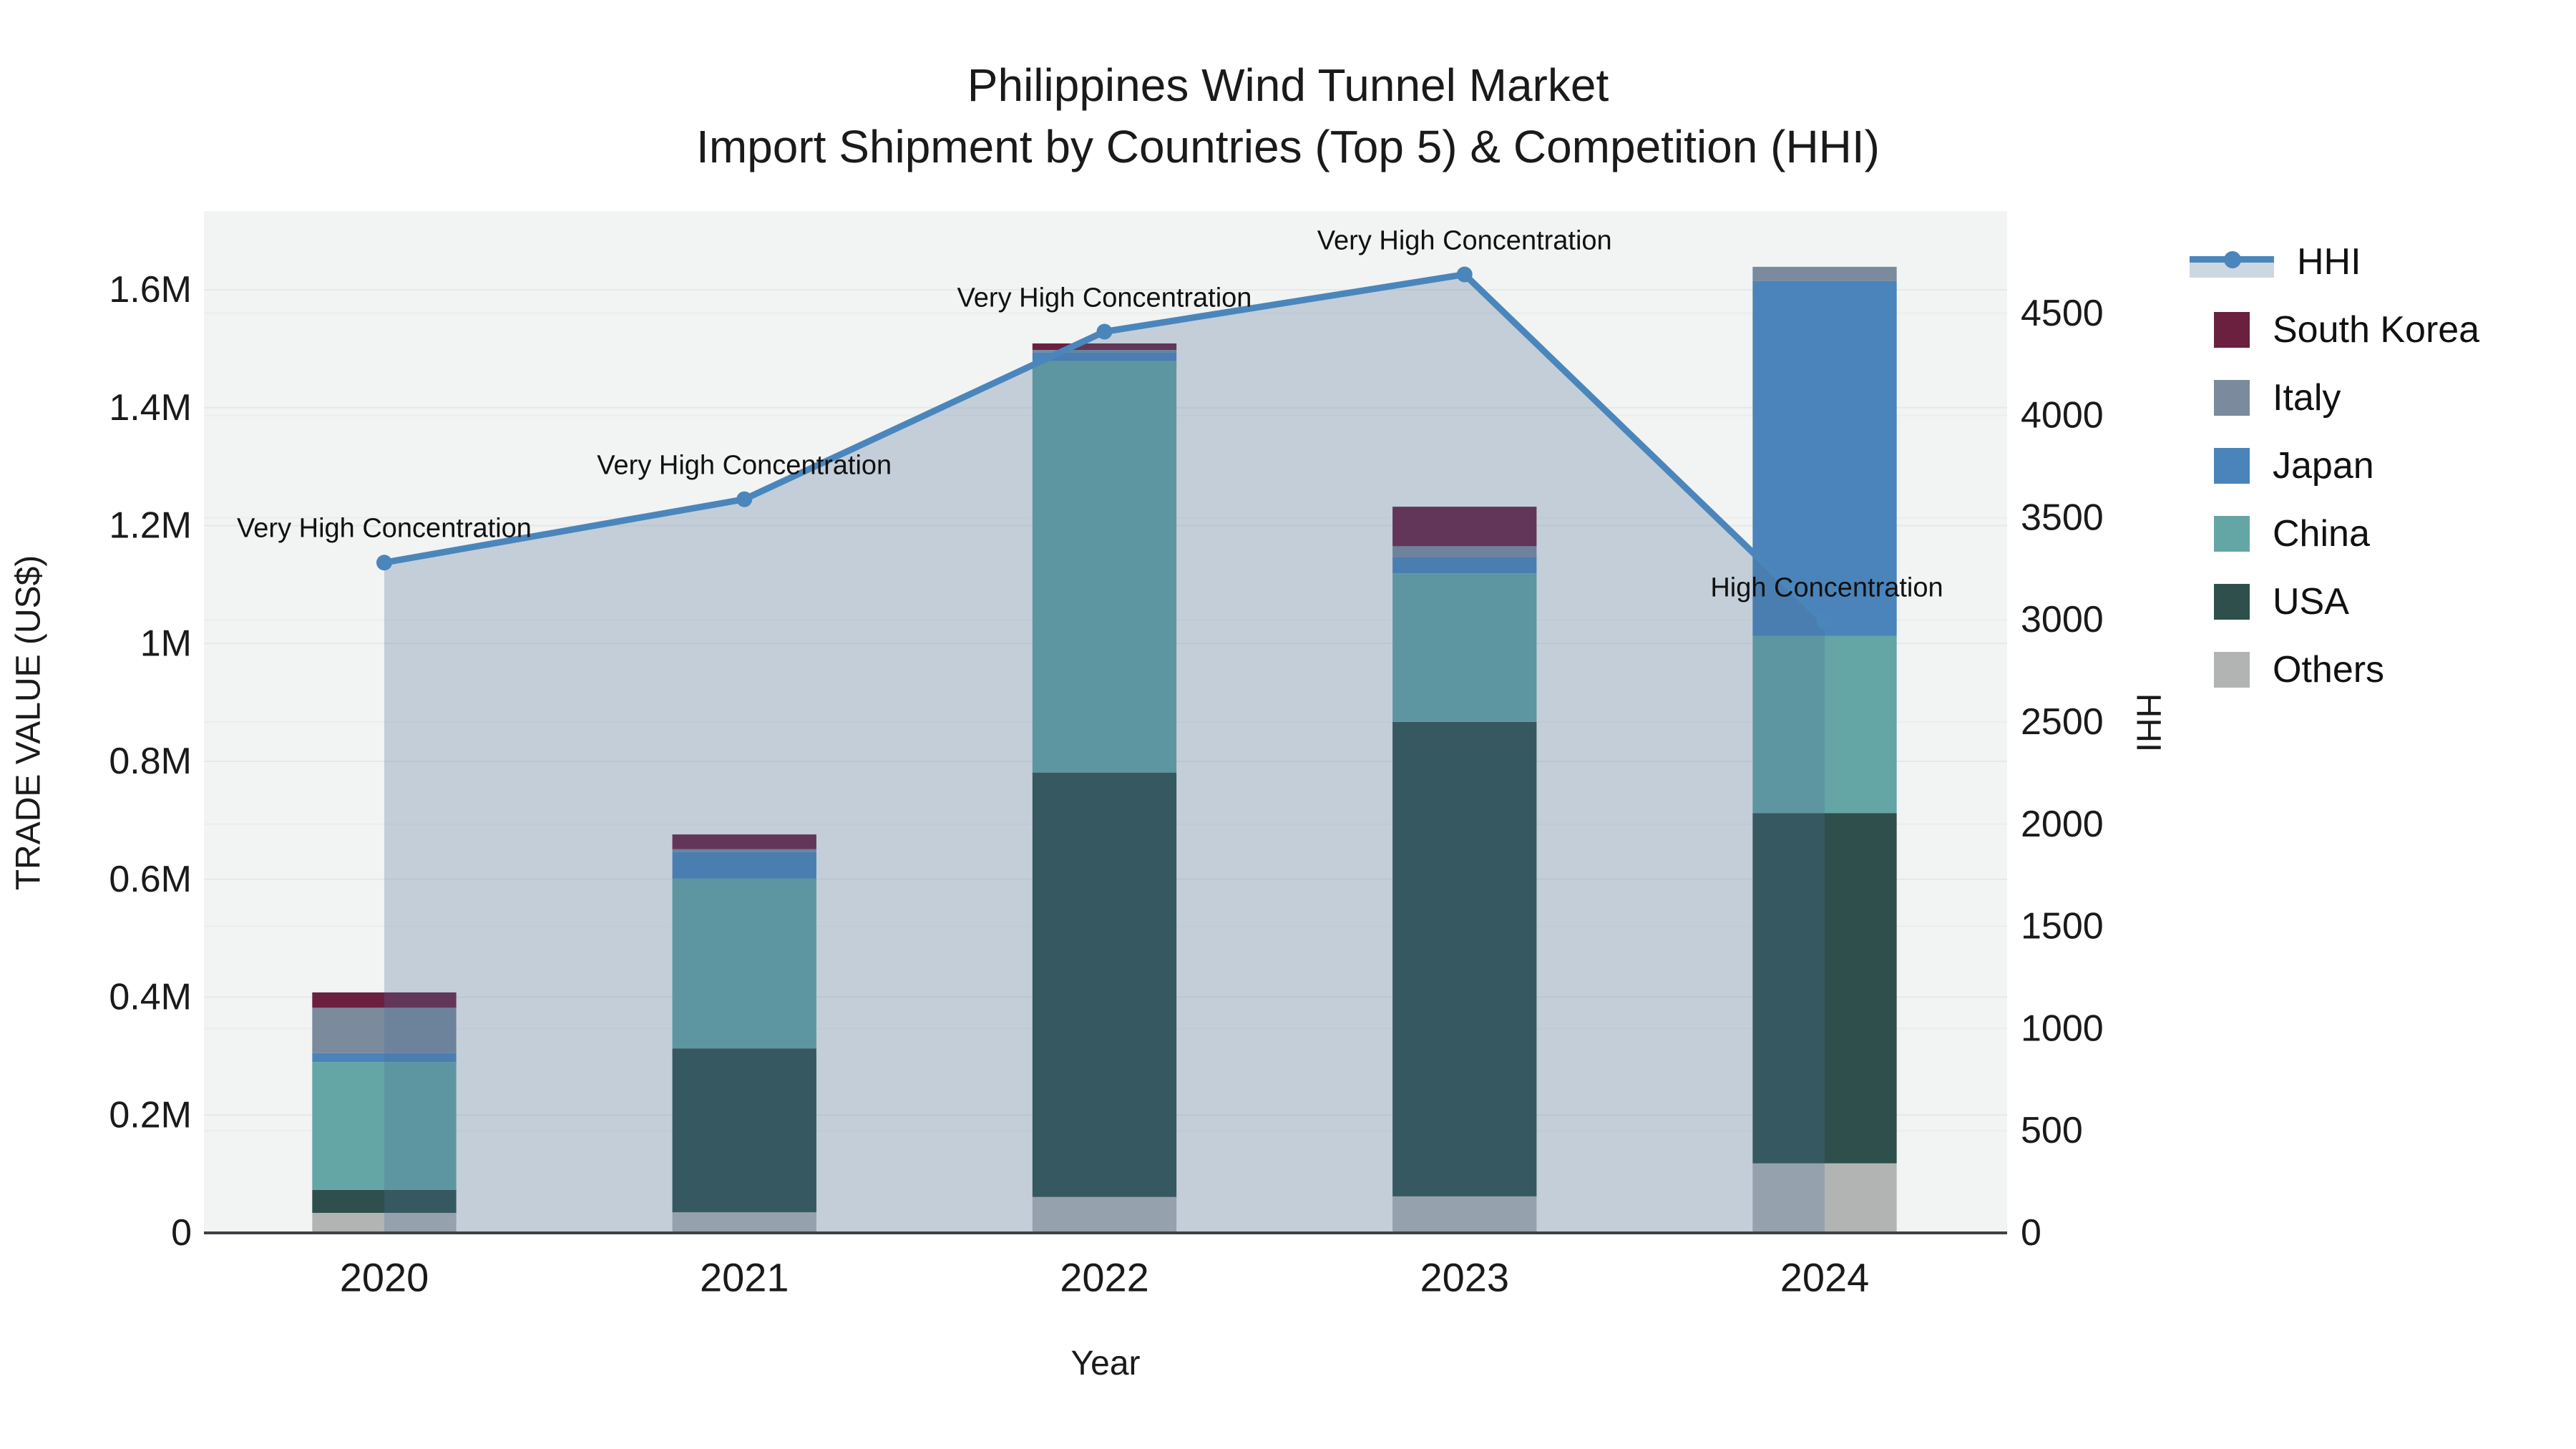 Image resolution: width=2576 pixels, height=1449 pixels. What do you see at coordinates (2311, 601) in the screenshot?
I see `legend-label: USA` at bounding box center [2311, 601].